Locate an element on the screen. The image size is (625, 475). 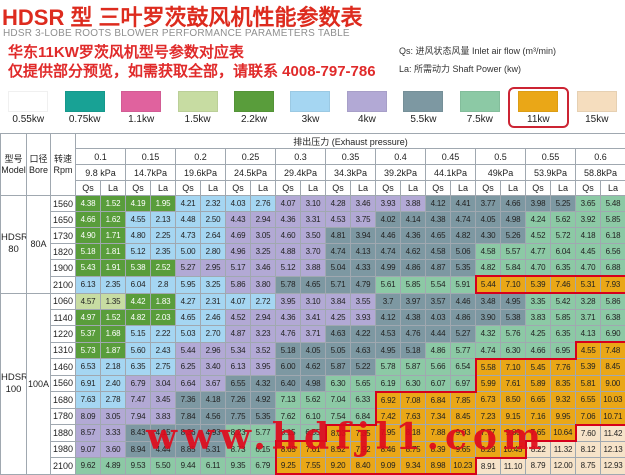
qs-cell: 6.04 is located at coordinates (138, 284).